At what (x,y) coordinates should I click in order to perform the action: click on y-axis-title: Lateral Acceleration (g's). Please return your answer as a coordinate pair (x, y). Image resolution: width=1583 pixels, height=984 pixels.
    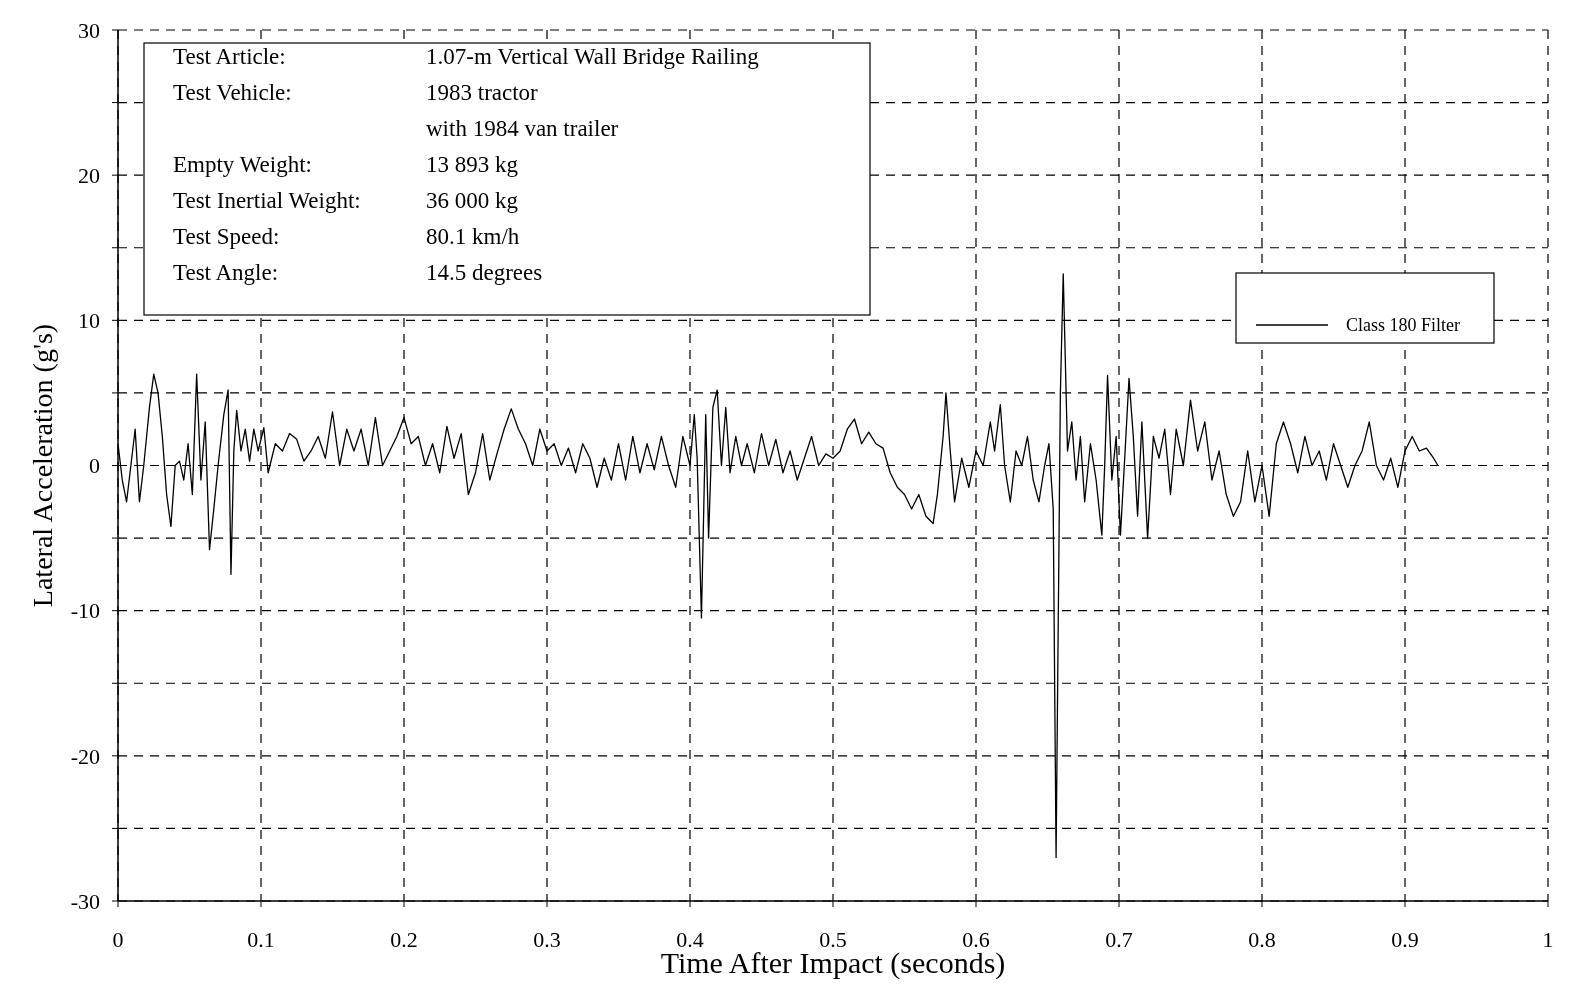
    Looking at the image, I should click on (42, 465).